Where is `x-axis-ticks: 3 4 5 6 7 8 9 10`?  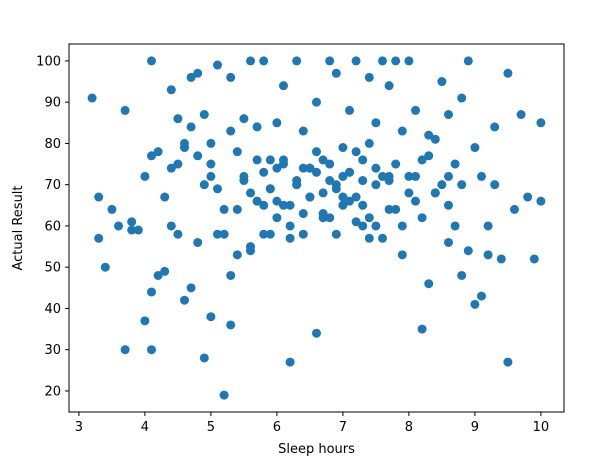 x-axis-ticks: 3 4 5 6 7 8 9 10 is located at coordinates (312, 423).